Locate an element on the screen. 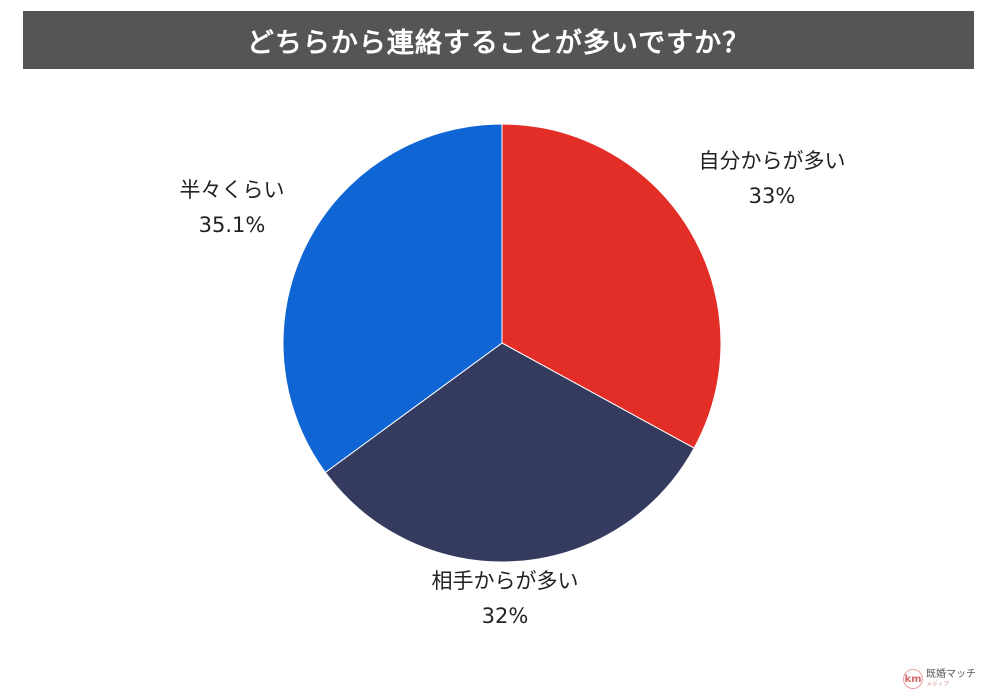 The width and height of the screenshot is (1000, 700). brand-logo: km 既婚マッチ メディア is located at coordinates (949, 679).